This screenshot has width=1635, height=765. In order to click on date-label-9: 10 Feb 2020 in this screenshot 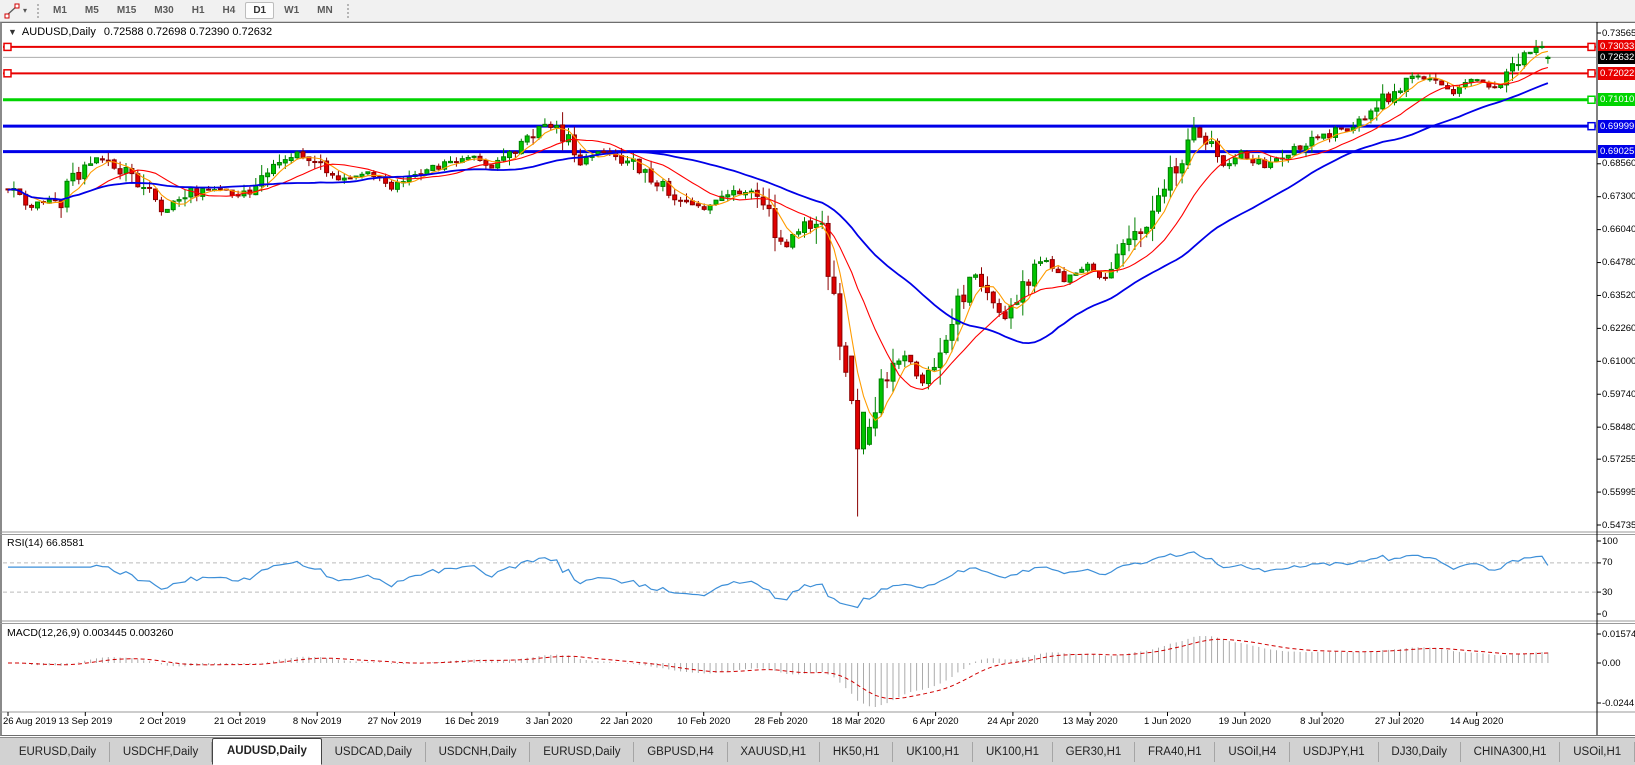, I will do `click(704, 721)`.